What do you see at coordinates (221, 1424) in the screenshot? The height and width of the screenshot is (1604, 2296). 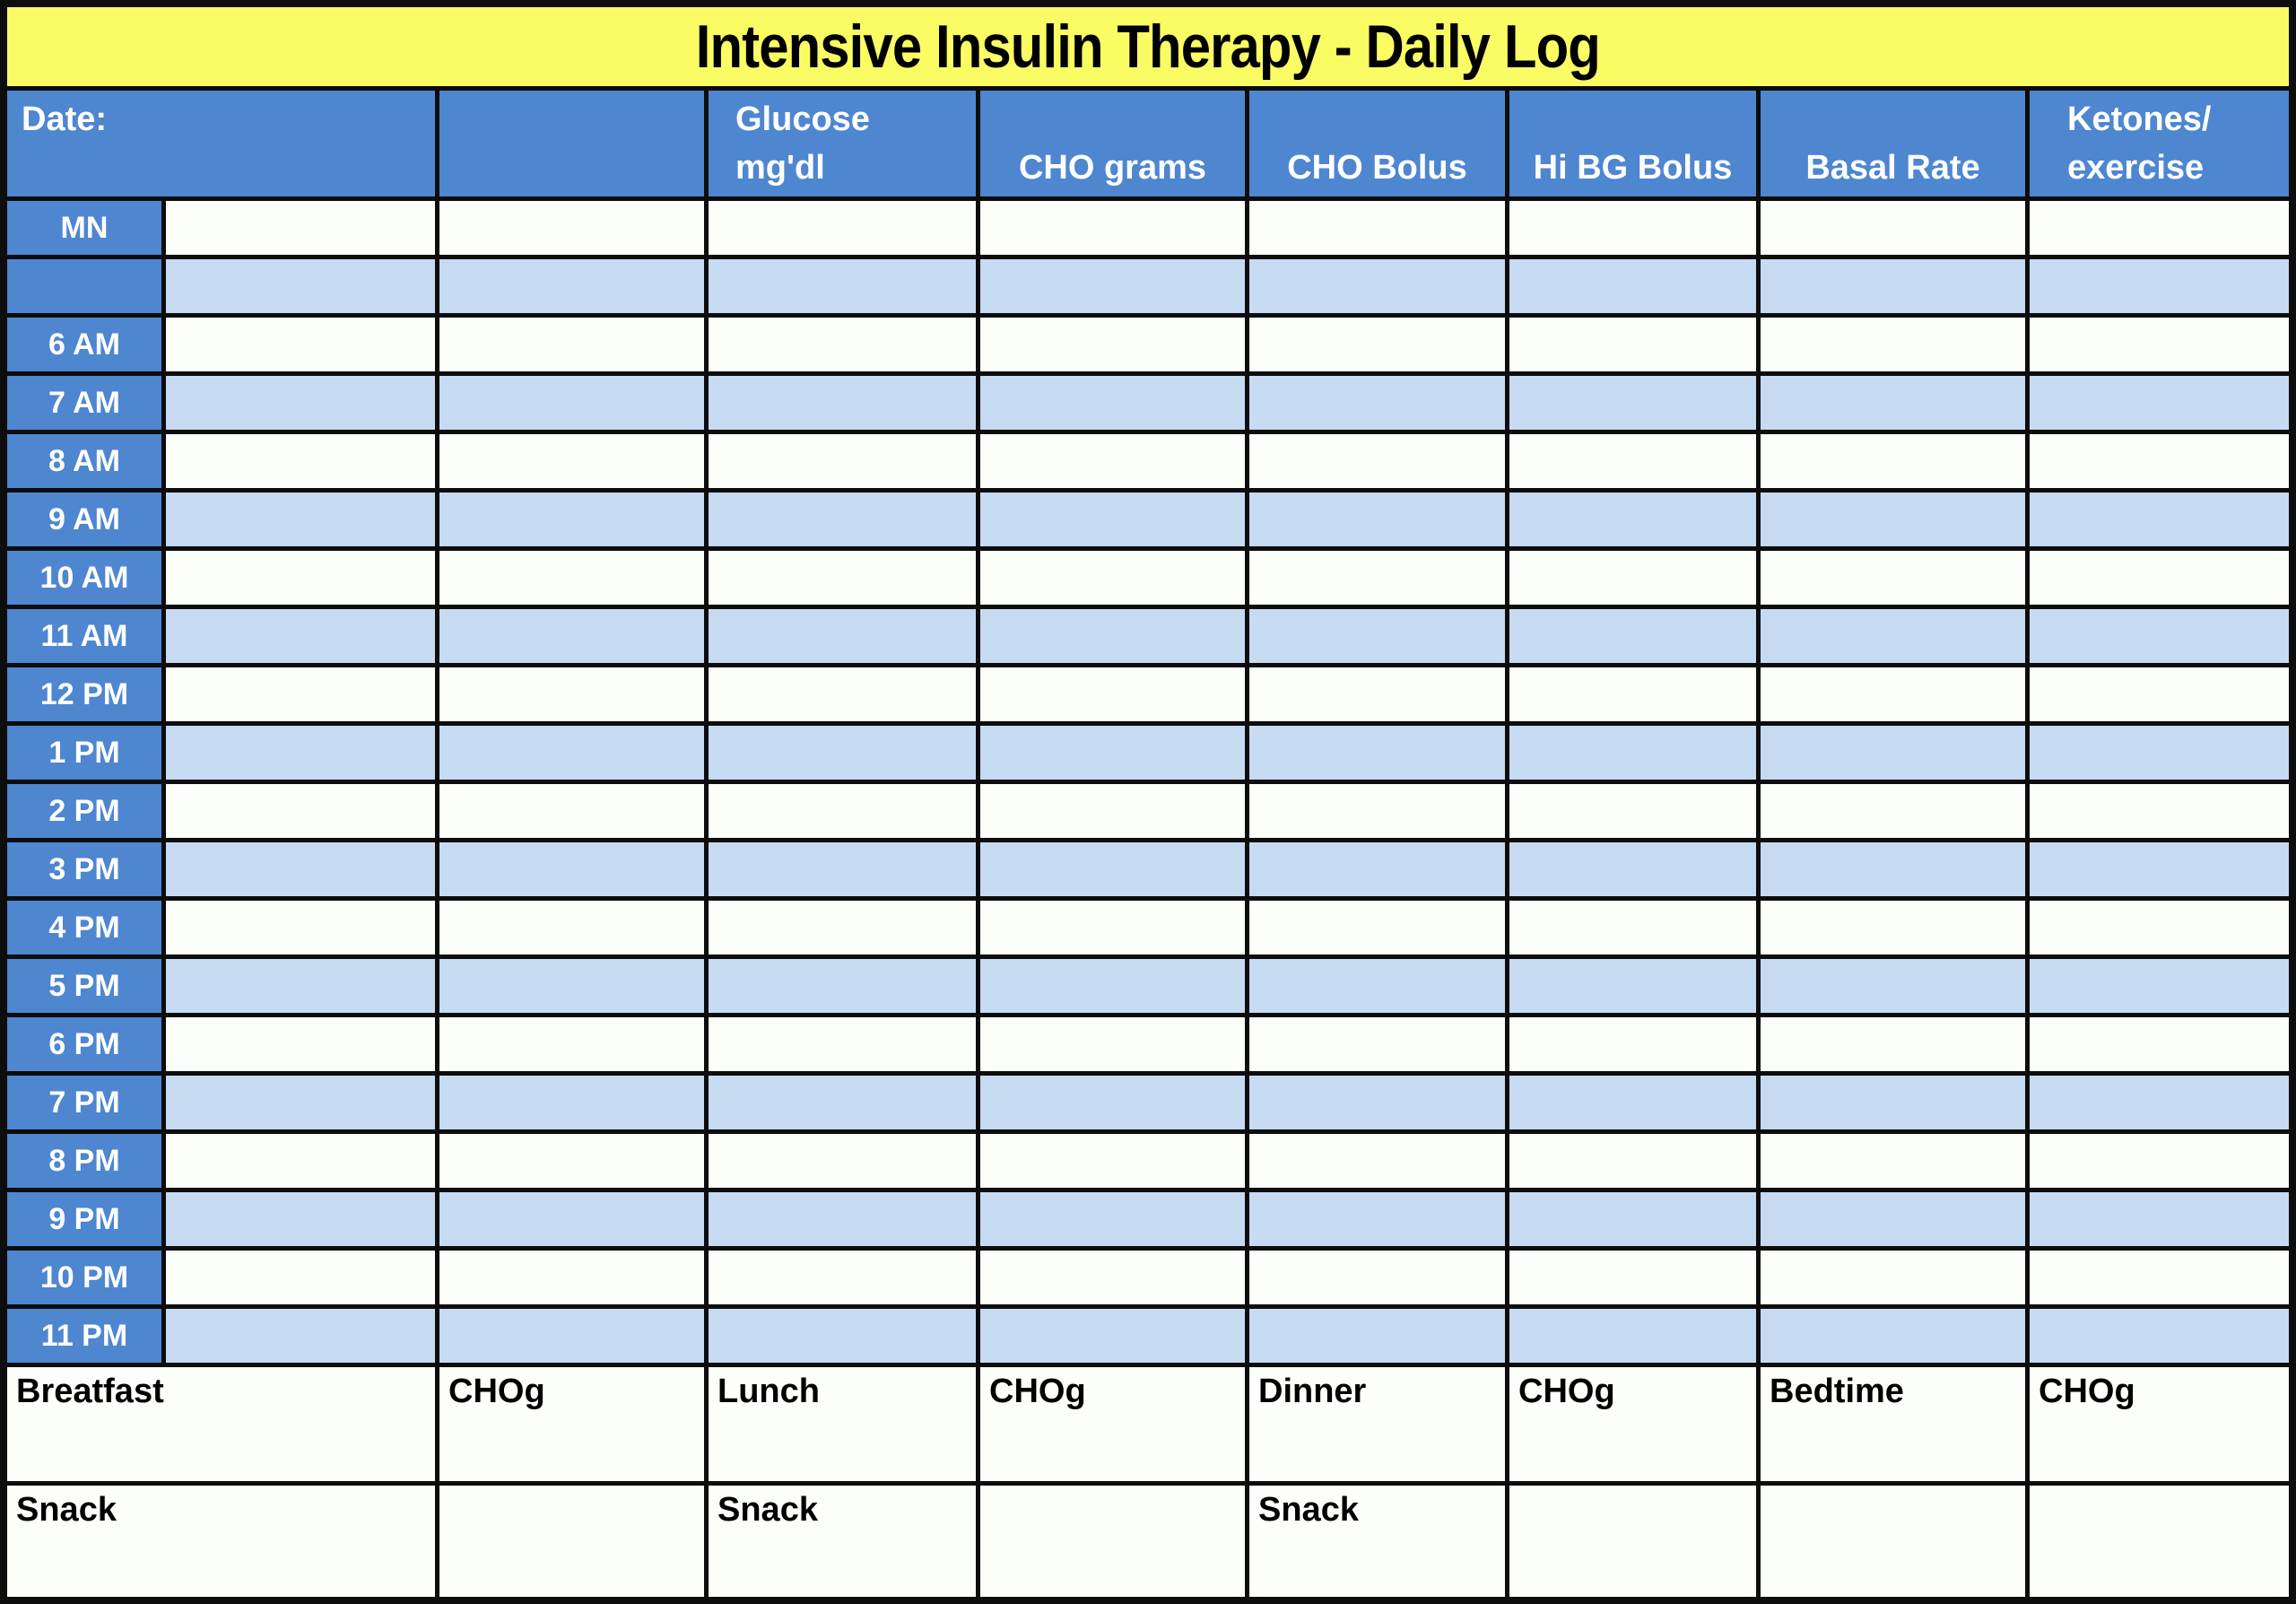 I see `meal-breakfast-cell: Breatfast` at bounding box center [221, 1424].